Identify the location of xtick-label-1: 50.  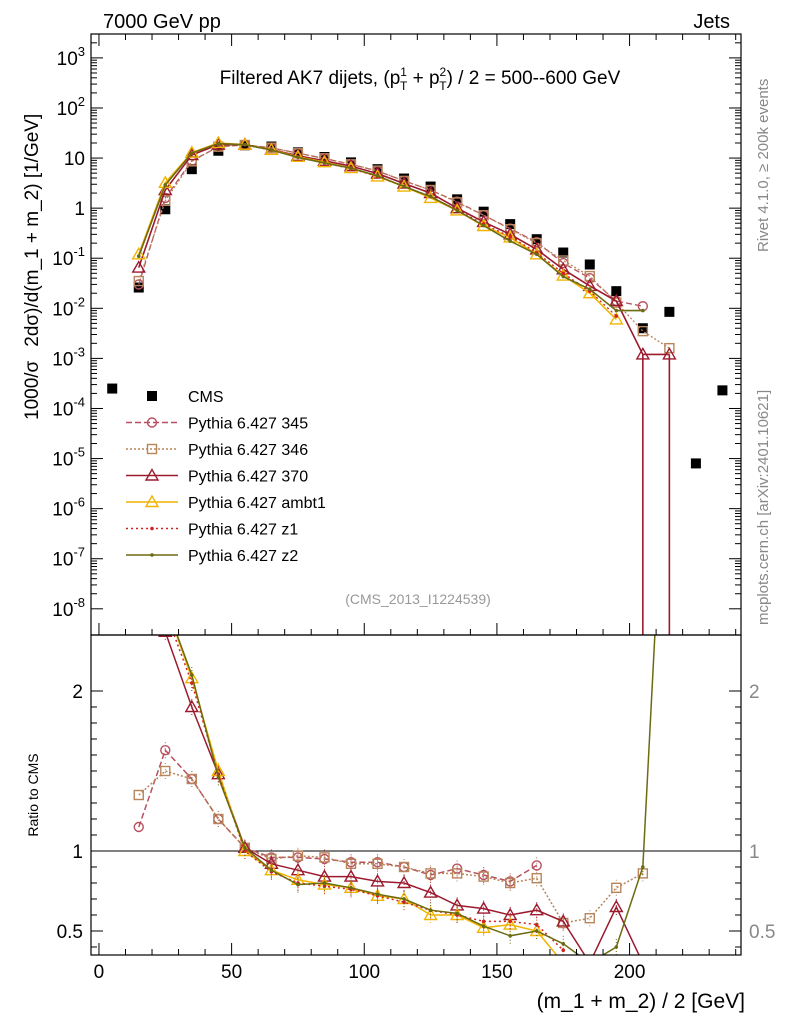
(231, 972).